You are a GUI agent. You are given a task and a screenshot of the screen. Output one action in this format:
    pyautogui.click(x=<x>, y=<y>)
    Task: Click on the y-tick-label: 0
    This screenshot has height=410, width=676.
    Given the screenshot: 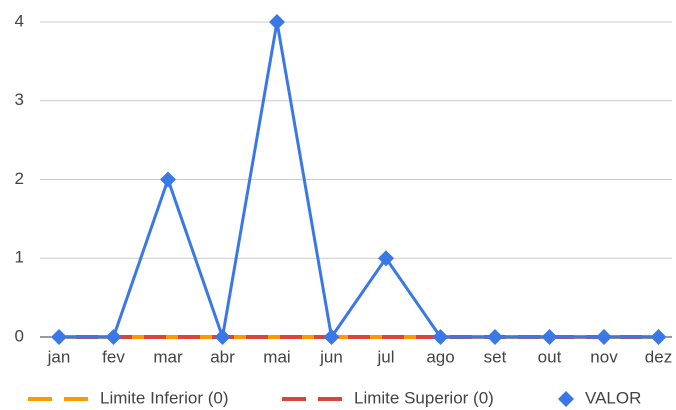 What is the action you would take?
    pyautogui.click(x=19, y=335)
    